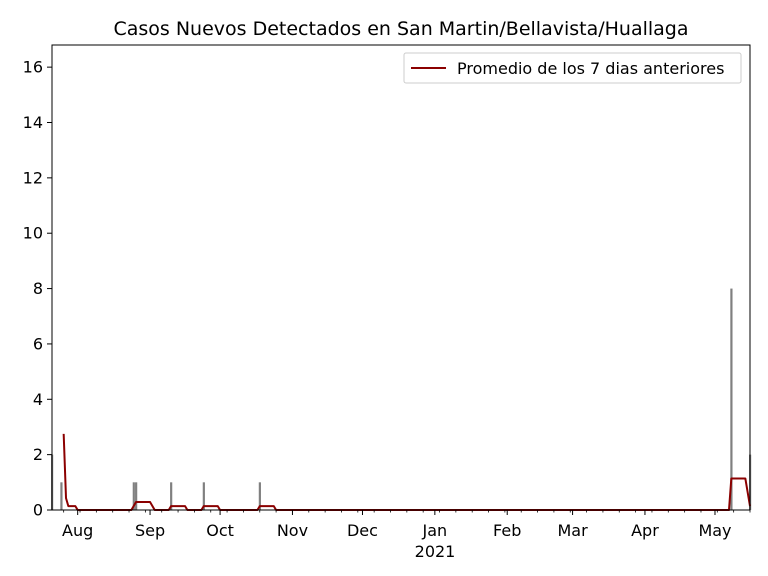  Describe the element at coordinates (590, 68) in the screenshot. I see `legend-label: Promedio de los 7 dias anteriores` at that location.